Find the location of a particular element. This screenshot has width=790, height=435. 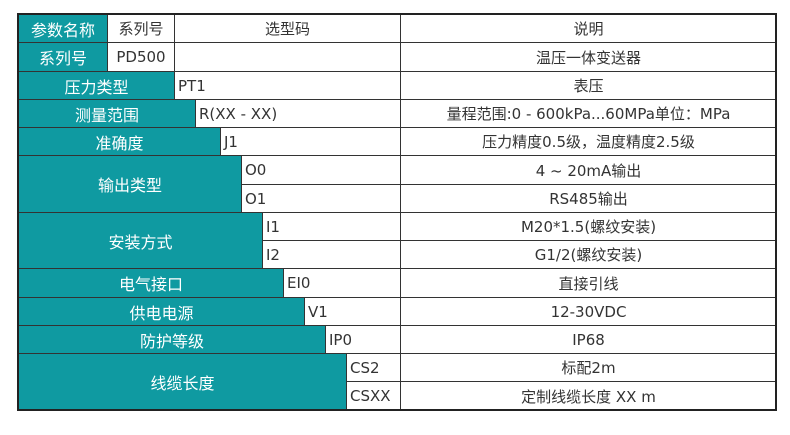

code-power: V1 is located at coordinates (352, 311).